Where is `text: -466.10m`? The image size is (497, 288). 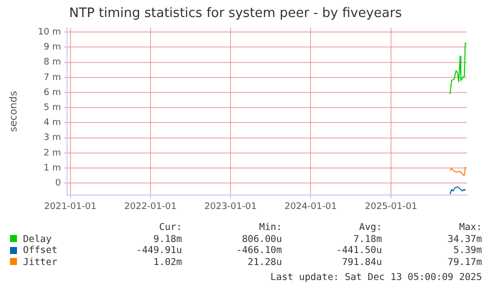
text: -466.10m is located at coordinates (258, 250).